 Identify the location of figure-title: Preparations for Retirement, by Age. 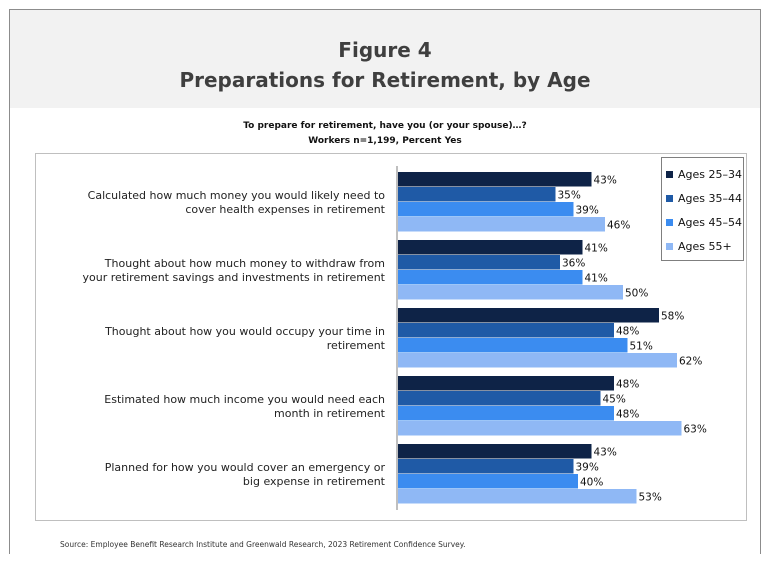
(385, 80).